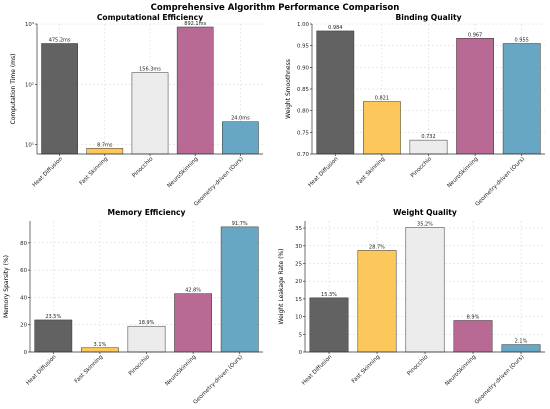  What do you see at coordinates (13, 89) in the screenshot?
I see `y-axis-label: Computation Time (ms)` at bounding box center [13, 89].